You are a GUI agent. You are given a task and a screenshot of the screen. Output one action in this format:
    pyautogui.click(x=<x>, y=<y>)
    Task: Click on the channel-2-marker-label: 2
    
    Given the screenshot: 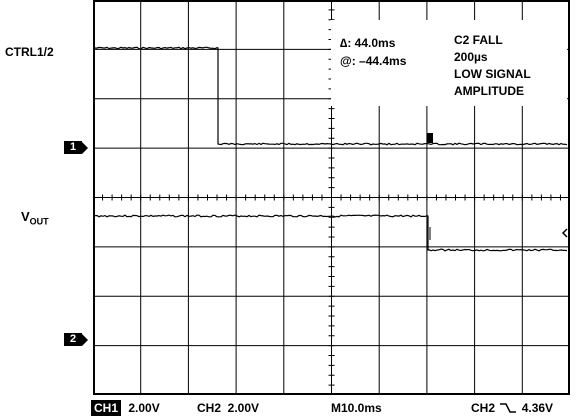 What is the action you would take?
    pyautogui.click(x=73, y=339)
    